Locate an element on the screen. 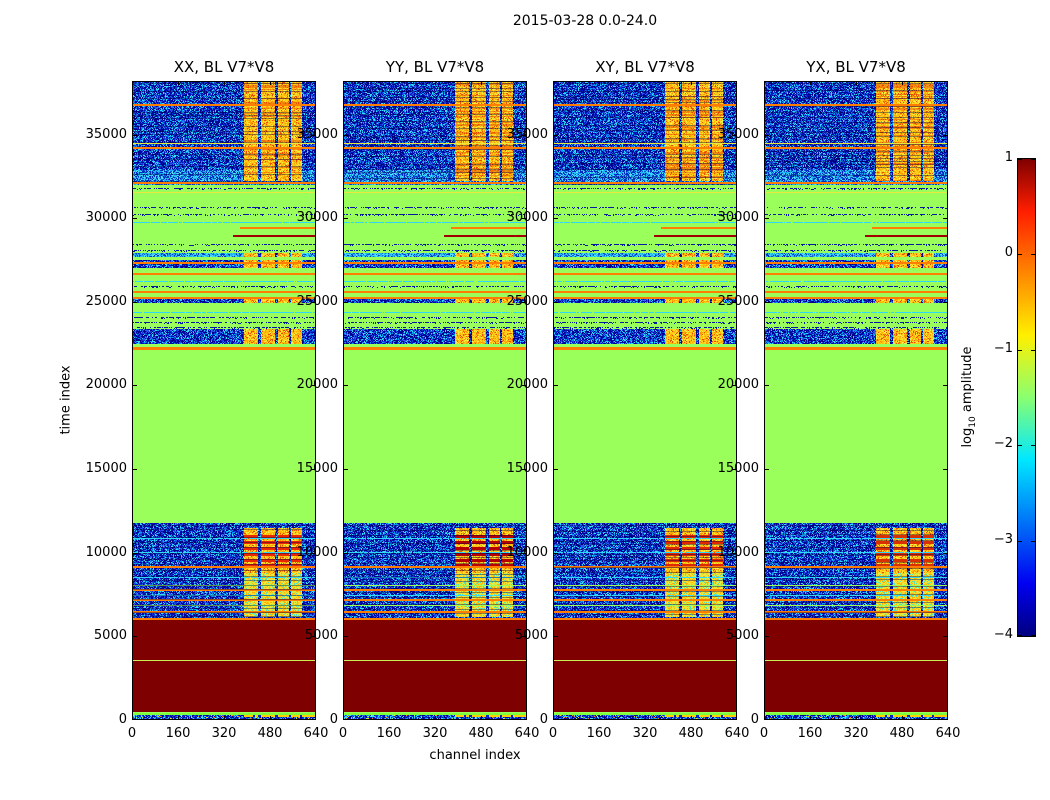  heatmap-canvas-xy is located at coordinates (645, 400).